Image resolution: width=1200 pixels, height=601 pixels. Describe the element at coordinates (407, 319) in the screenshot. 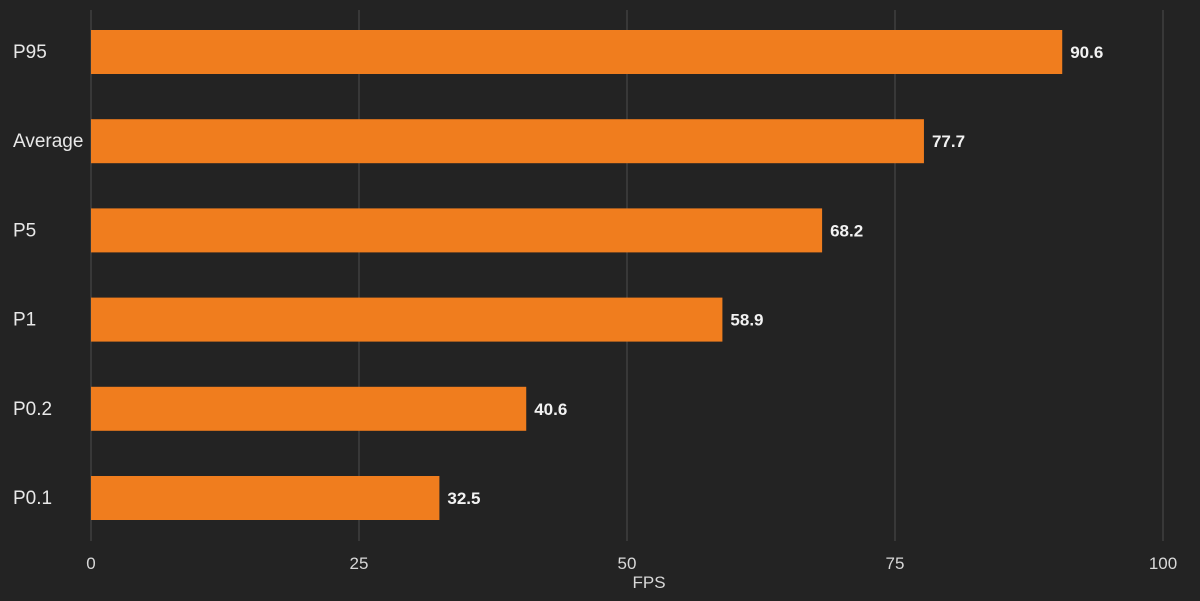

I see `bar-p1` at that location.